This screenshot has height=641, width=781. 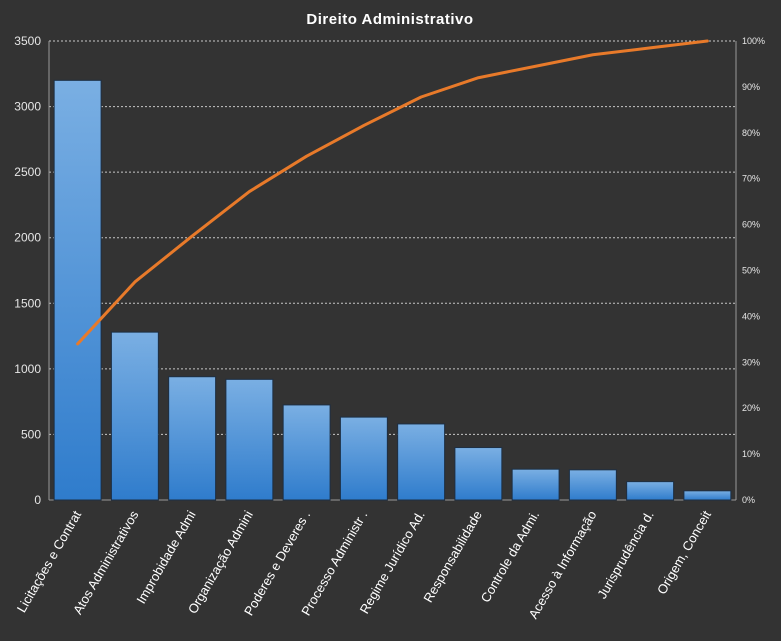 I want to click on y2-tick-label: 90%, so click(x=751, y=87).